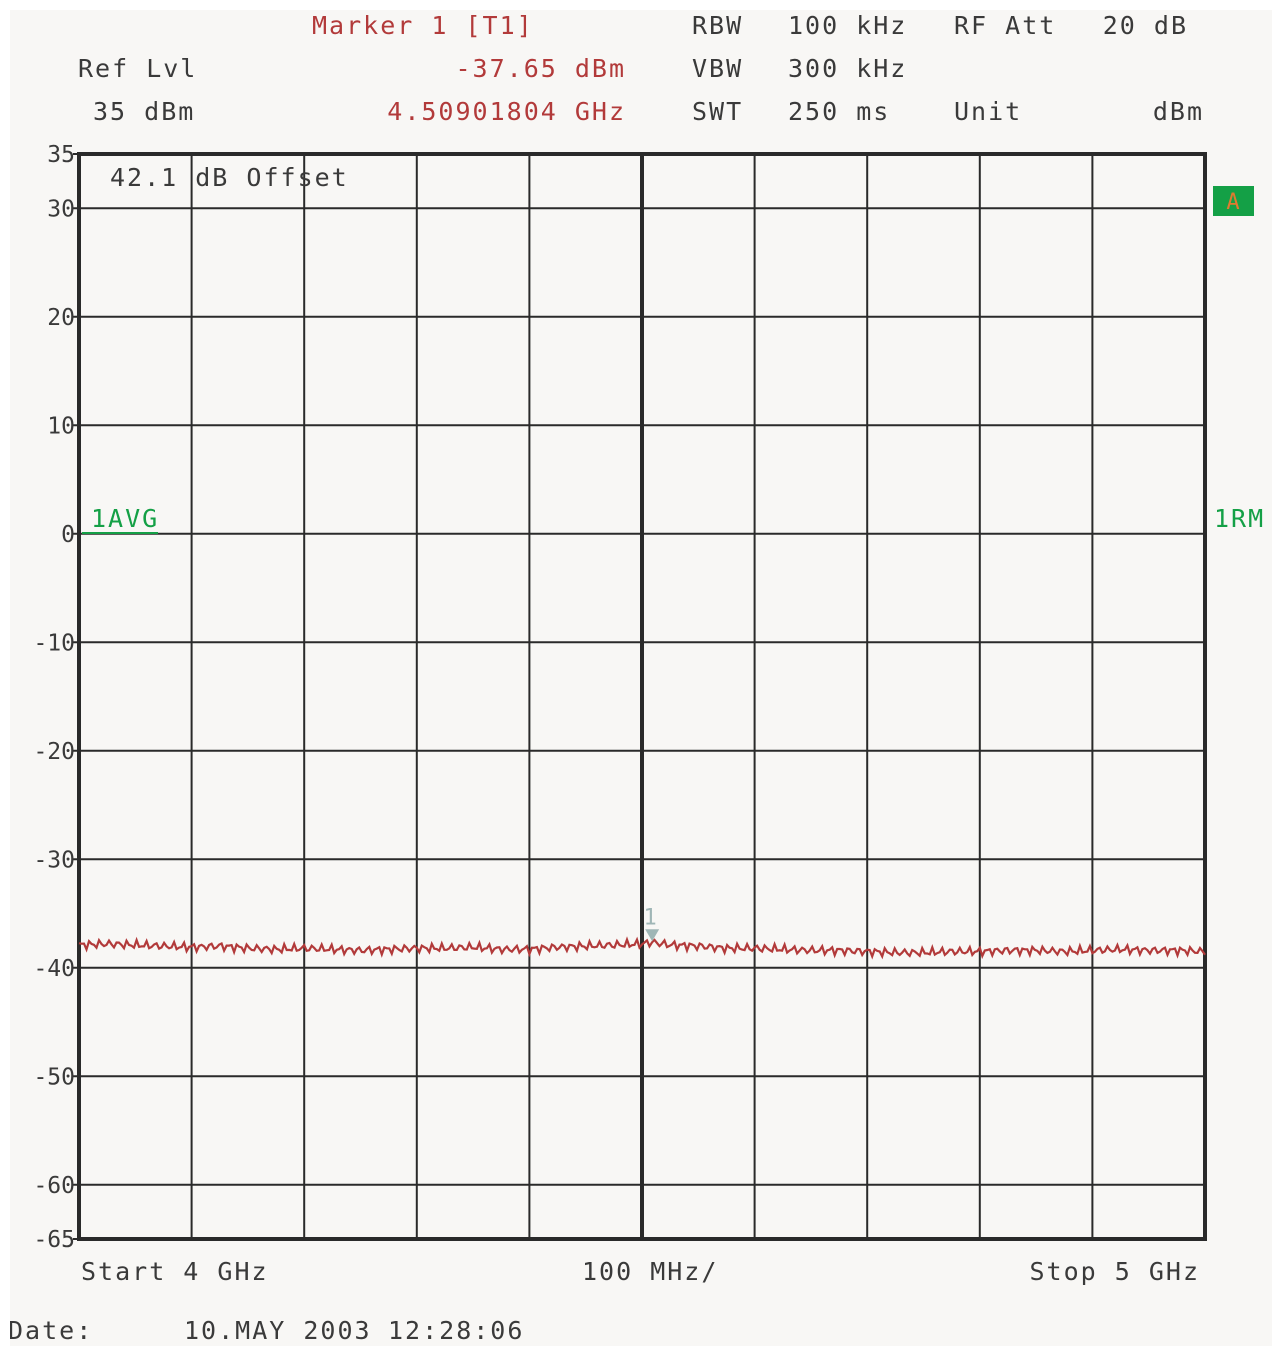  I want to click on unit-value: dBm, so click(1178, 111).